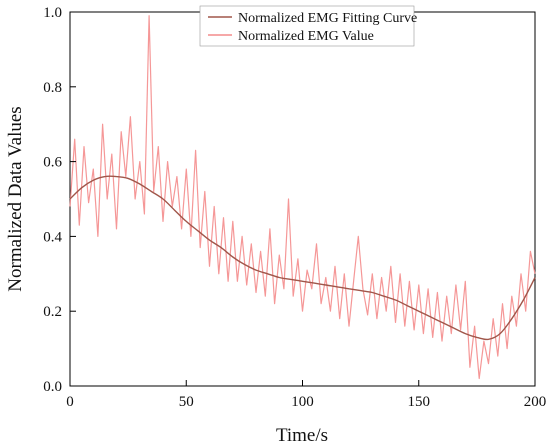  I want to click on legend-box, so click(307, 26).